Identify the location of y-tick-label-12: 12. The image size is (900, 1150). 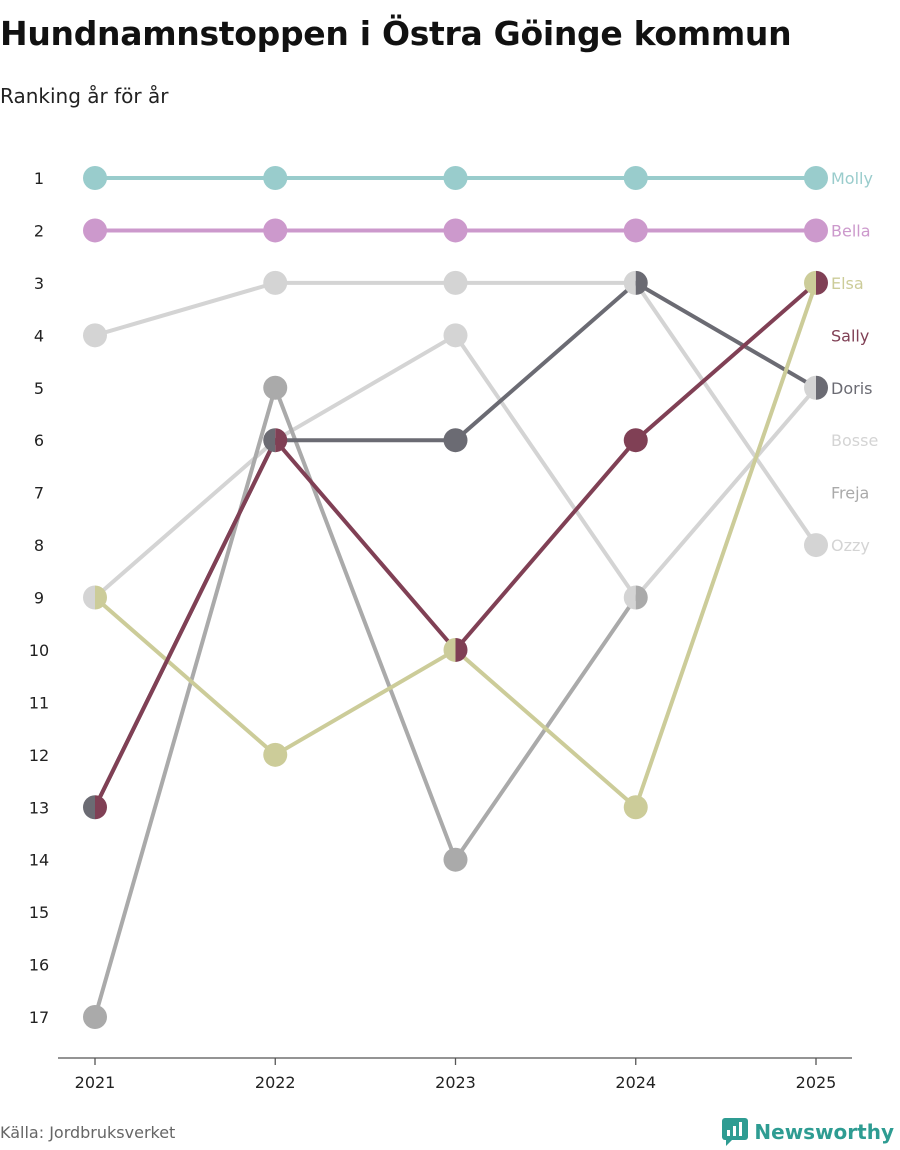
(39, 755).